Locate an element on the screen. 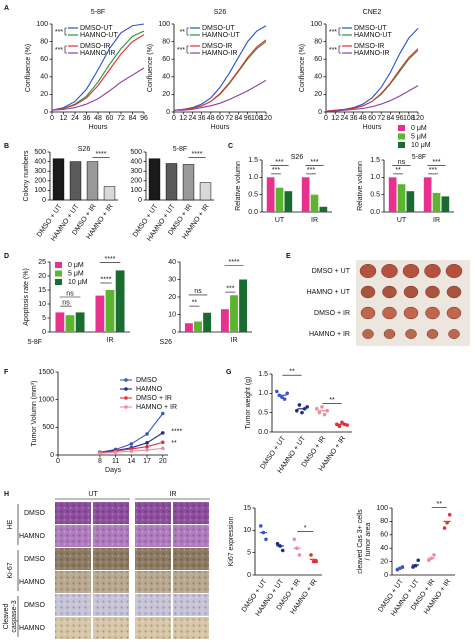 This screenshot has height=642, width=474. histology-column-label: UT is located at coordinates (93, 494).